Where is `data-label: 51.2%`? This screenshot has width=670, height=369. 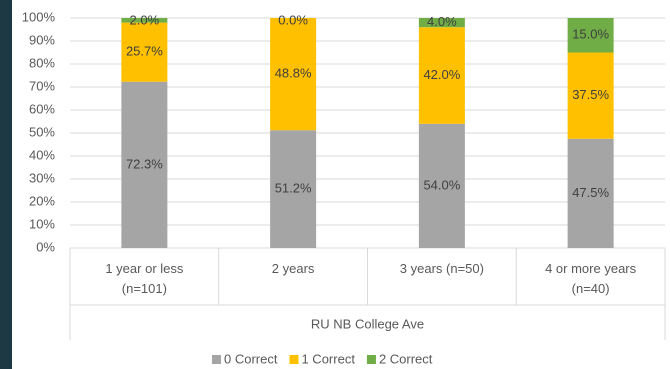
data-label: 51.2% is located at coordinates (293, 188).